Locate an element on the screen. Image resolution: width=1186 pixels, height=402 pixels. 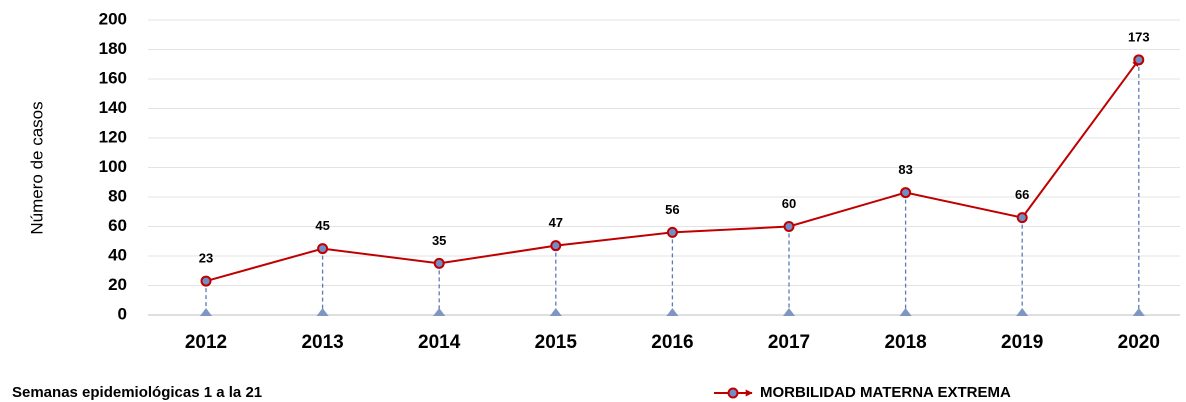
x-tick-label: 2014 is located at coordinates (439, 342).